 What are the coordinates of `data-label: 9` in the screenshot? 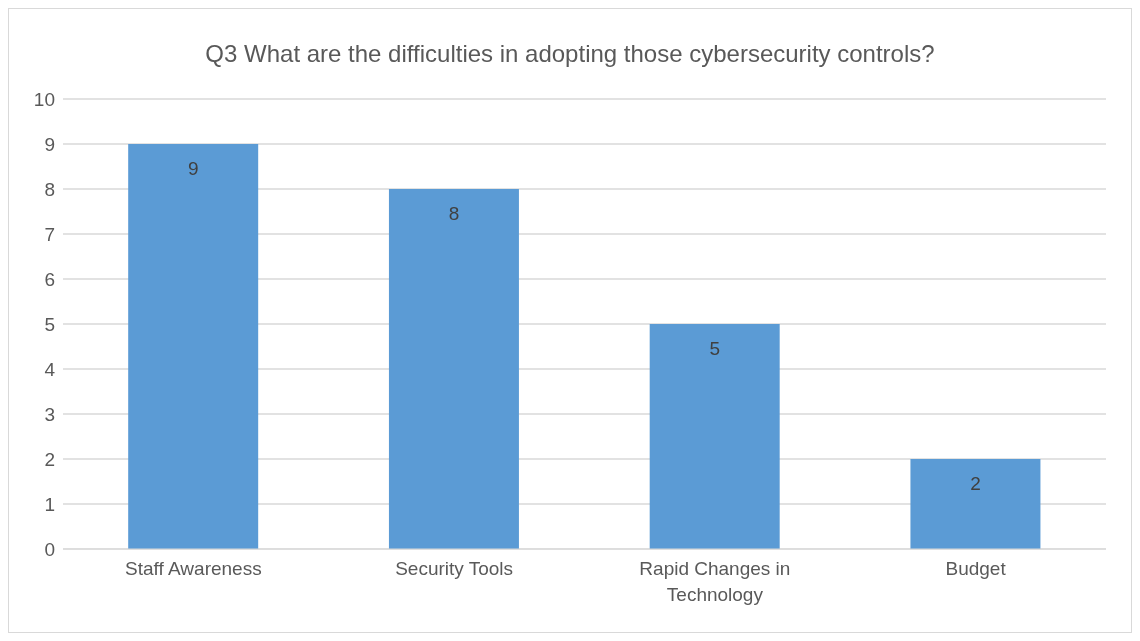 It's located at (193, 169).